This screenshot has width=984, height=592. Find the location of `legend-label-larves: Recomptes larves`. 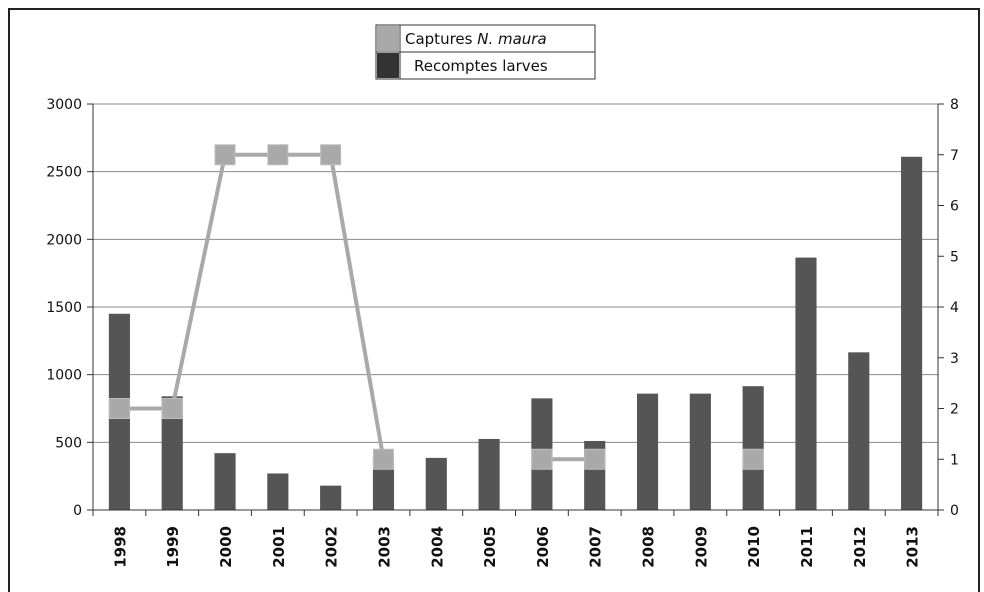

legend-label-larves: Recomptes larves is located at coordinates (481, 66).